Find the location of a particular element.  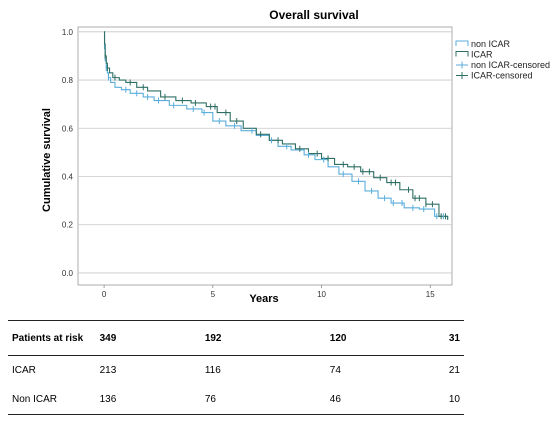

risk-total-year-5: 192 is located at coordinates (263, 338).